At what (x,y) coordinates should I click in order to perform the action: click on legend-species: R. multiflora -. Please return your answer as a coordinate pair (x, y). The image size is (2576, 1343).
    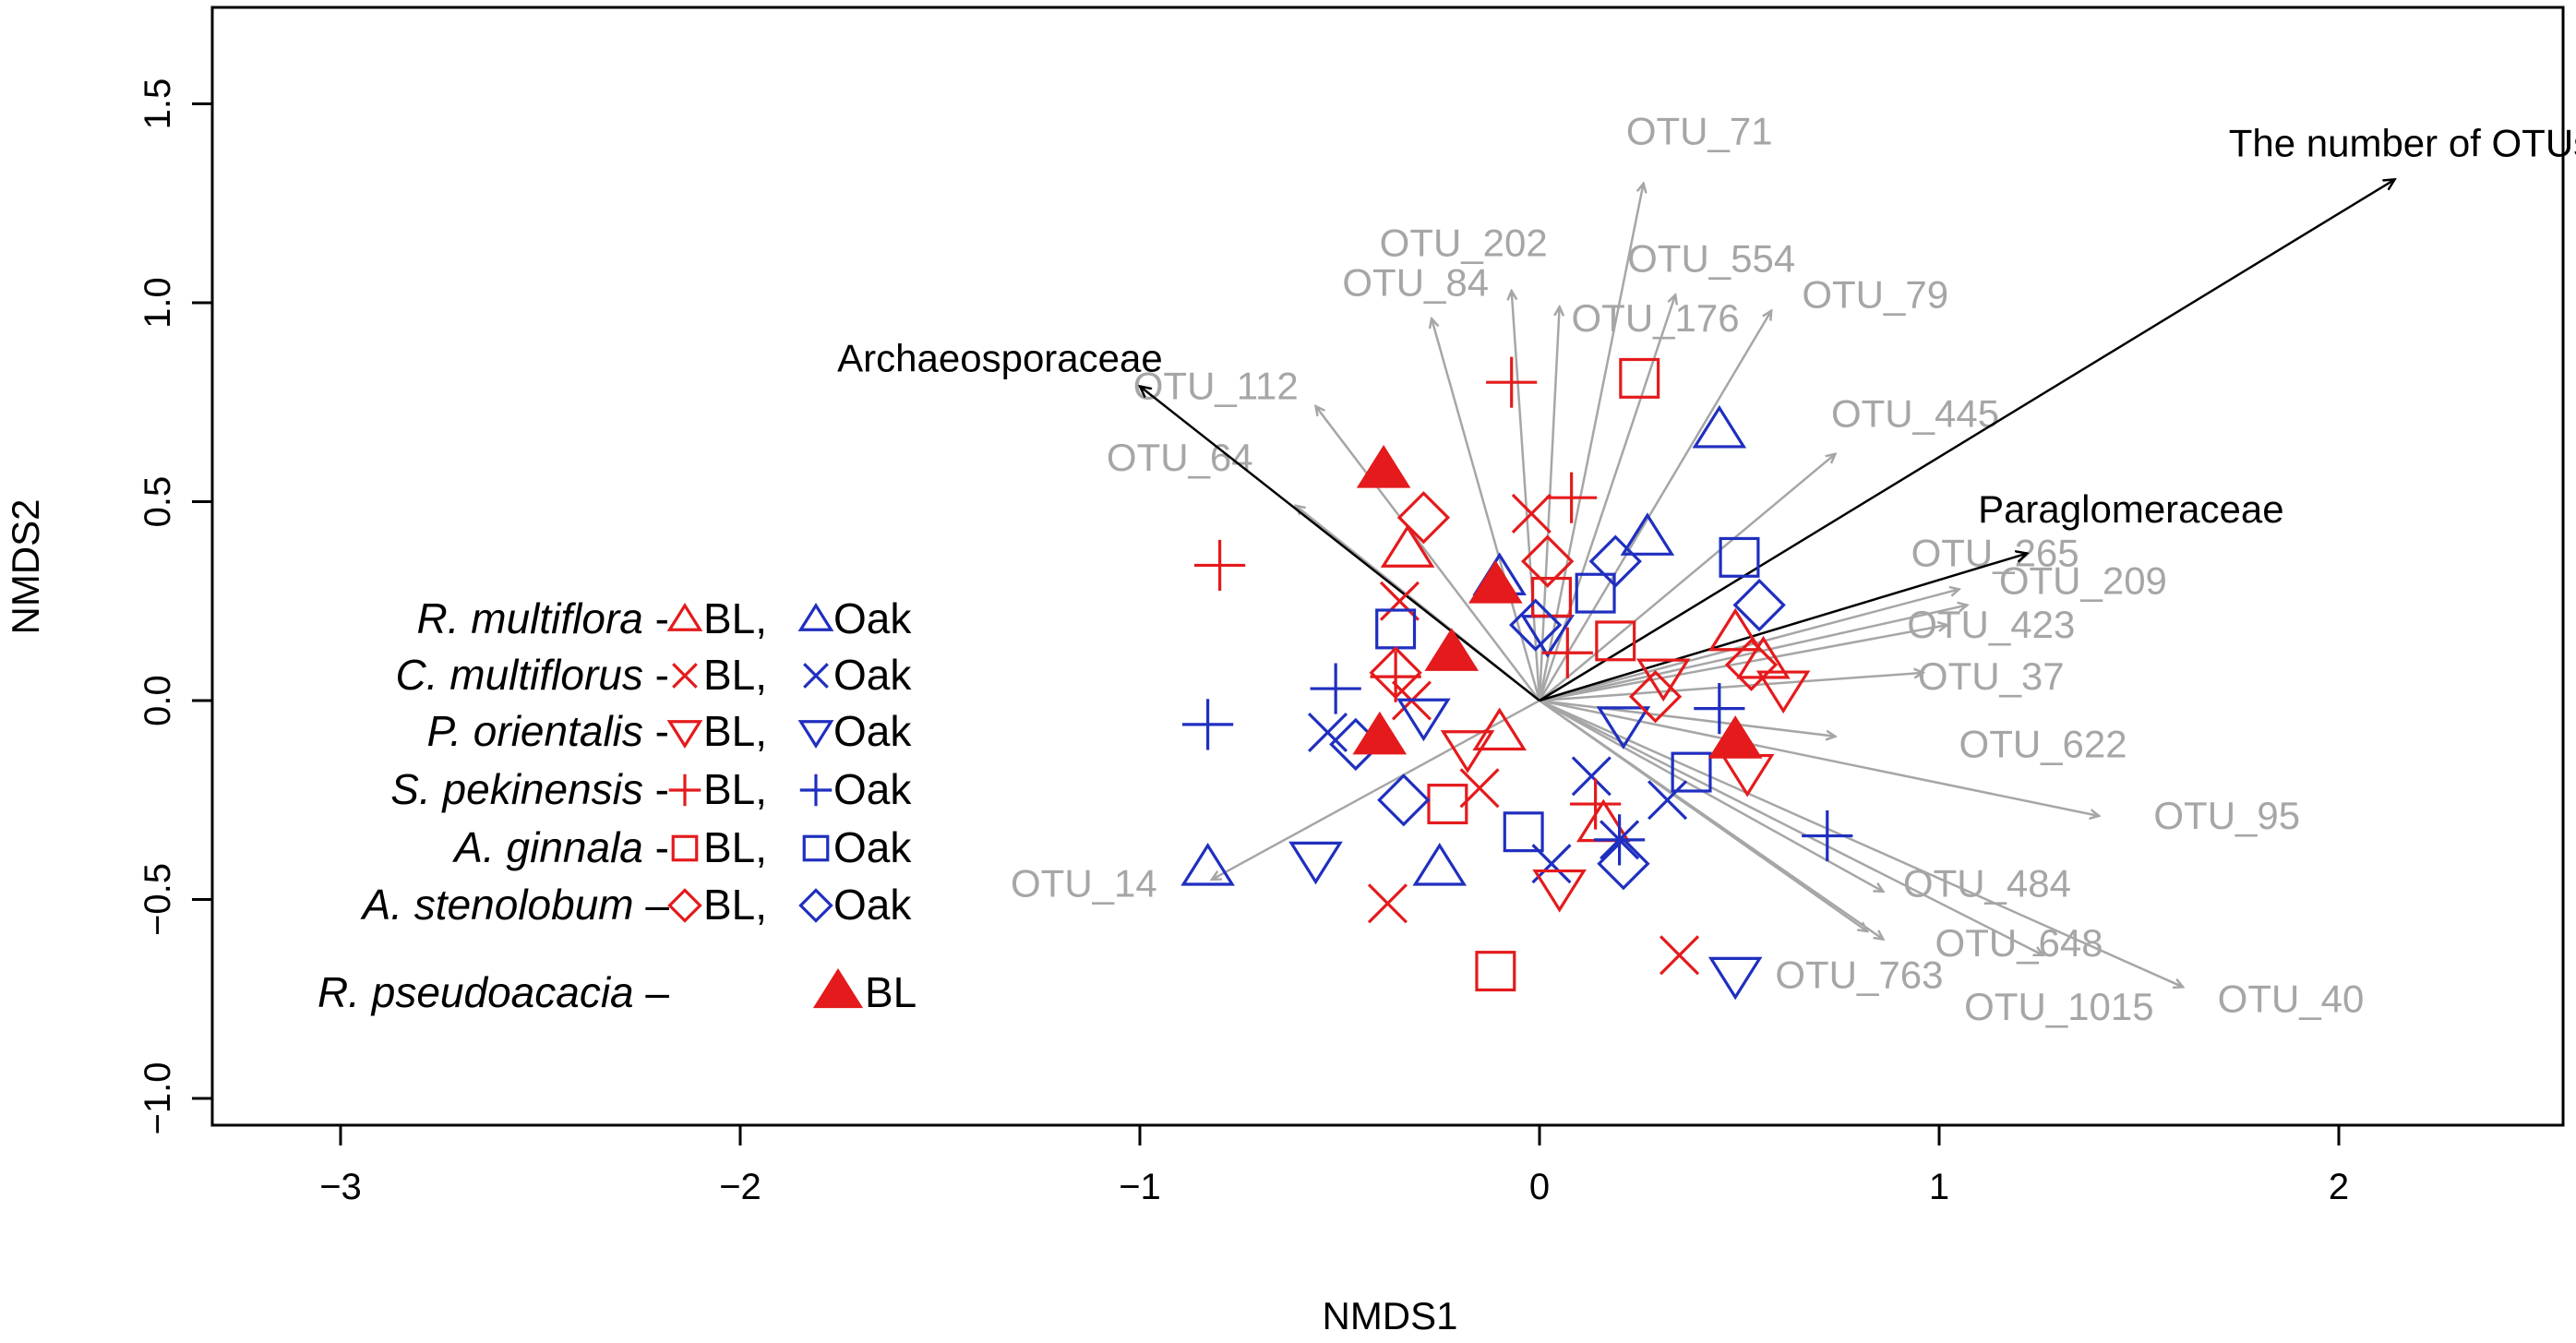
    Looking at the image, I should click on (543, 618).